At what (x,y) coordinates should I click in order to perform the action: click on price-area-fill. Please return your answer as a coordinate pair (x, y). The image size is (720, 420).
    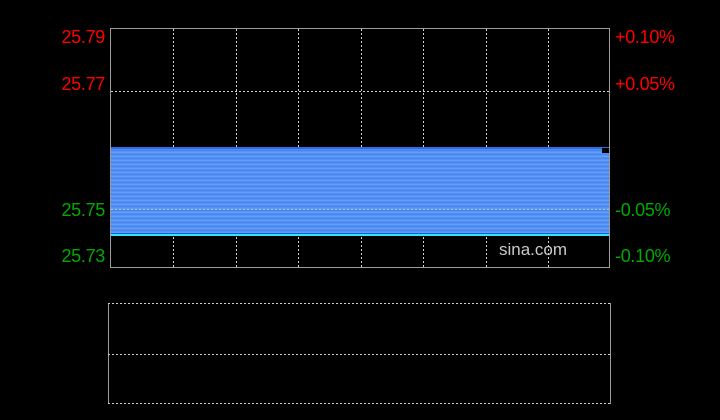
    Looking at the image, I should click on (360, 192).